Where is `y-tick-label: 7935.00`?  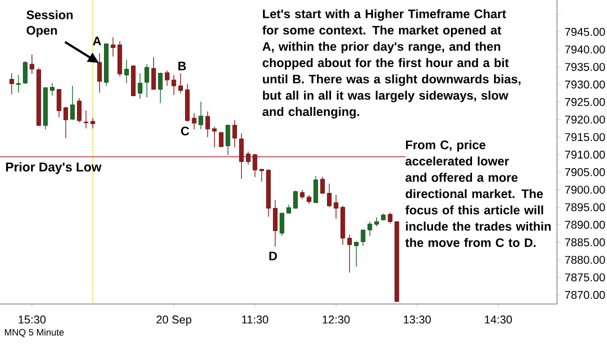
y-tick-label: 7935.00 is located at coordinates (585, 66).